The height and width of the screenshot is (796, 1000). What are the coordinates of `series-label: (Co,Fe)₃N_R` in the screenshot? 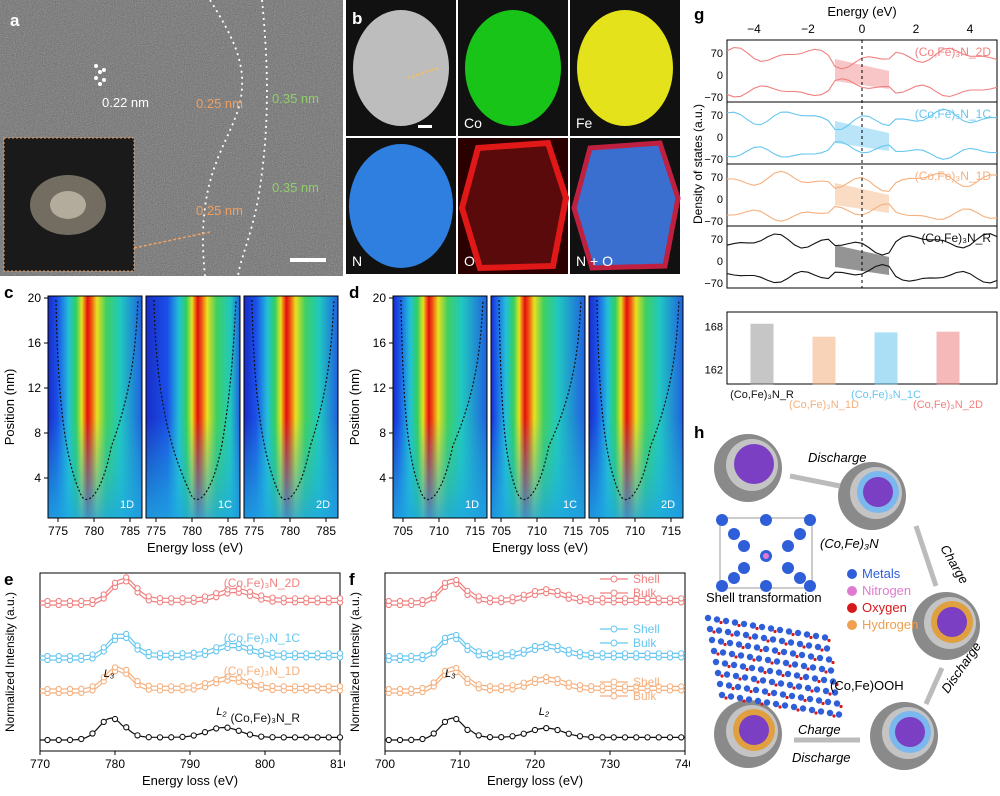 It's located at (265, 718).